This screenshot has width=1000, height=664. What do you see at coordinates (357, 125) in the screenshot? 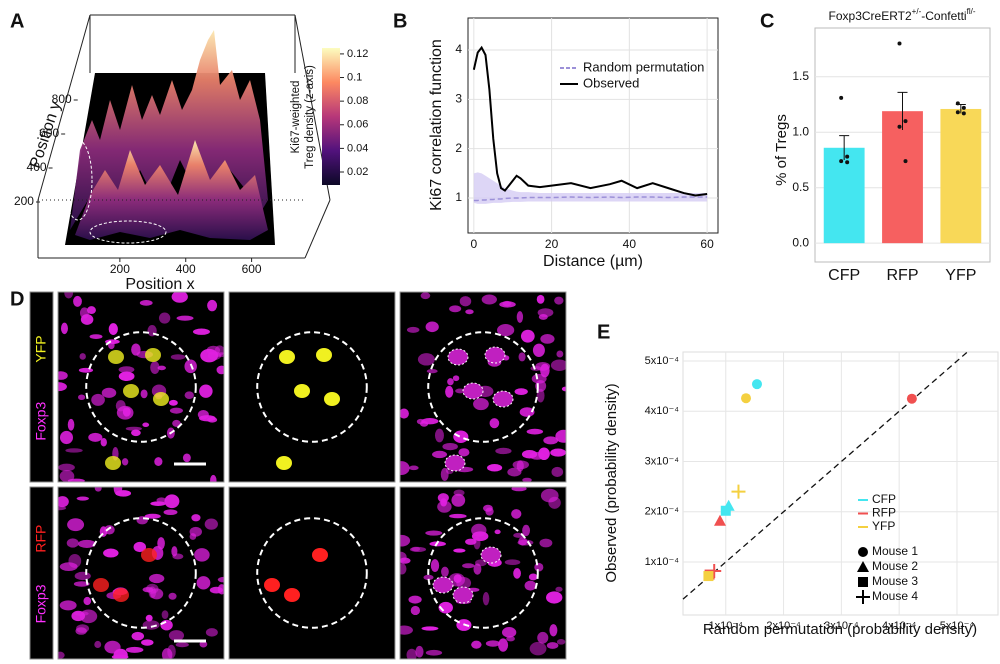
I see `colorbar-tick-label: 0.06` at bounding box center [357, 125].